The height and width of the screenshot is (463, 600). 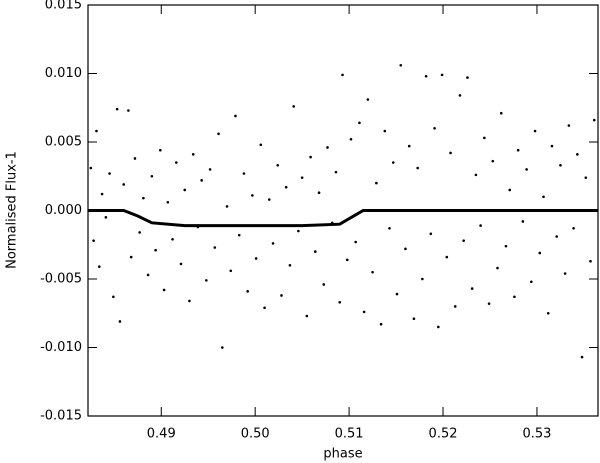 I want to click on x-tick-label: 0.50, so click(x=255, y=434).